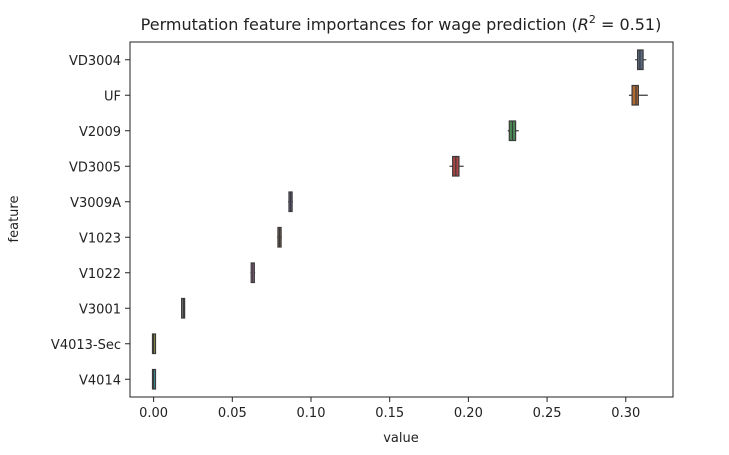 Image resolution: width=729 pixels, height=455 pixels. I want to click on box-v4014, so click(154, 379).